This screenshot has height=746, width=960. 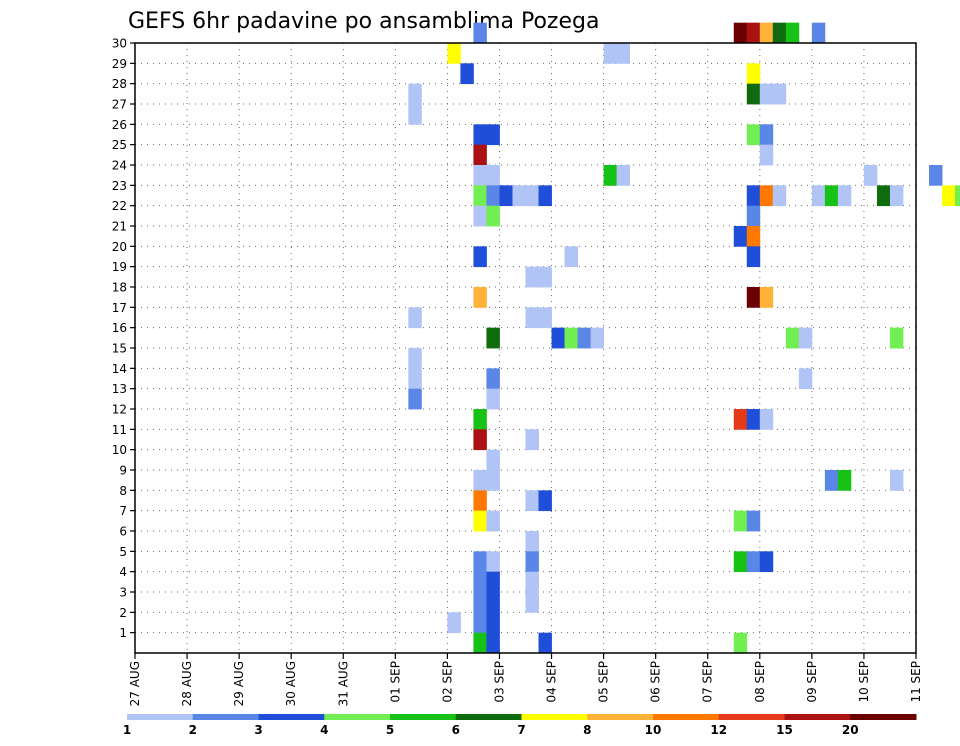 I want to click on x-tick-label: 06 SEP, so click(x=656, y=682).